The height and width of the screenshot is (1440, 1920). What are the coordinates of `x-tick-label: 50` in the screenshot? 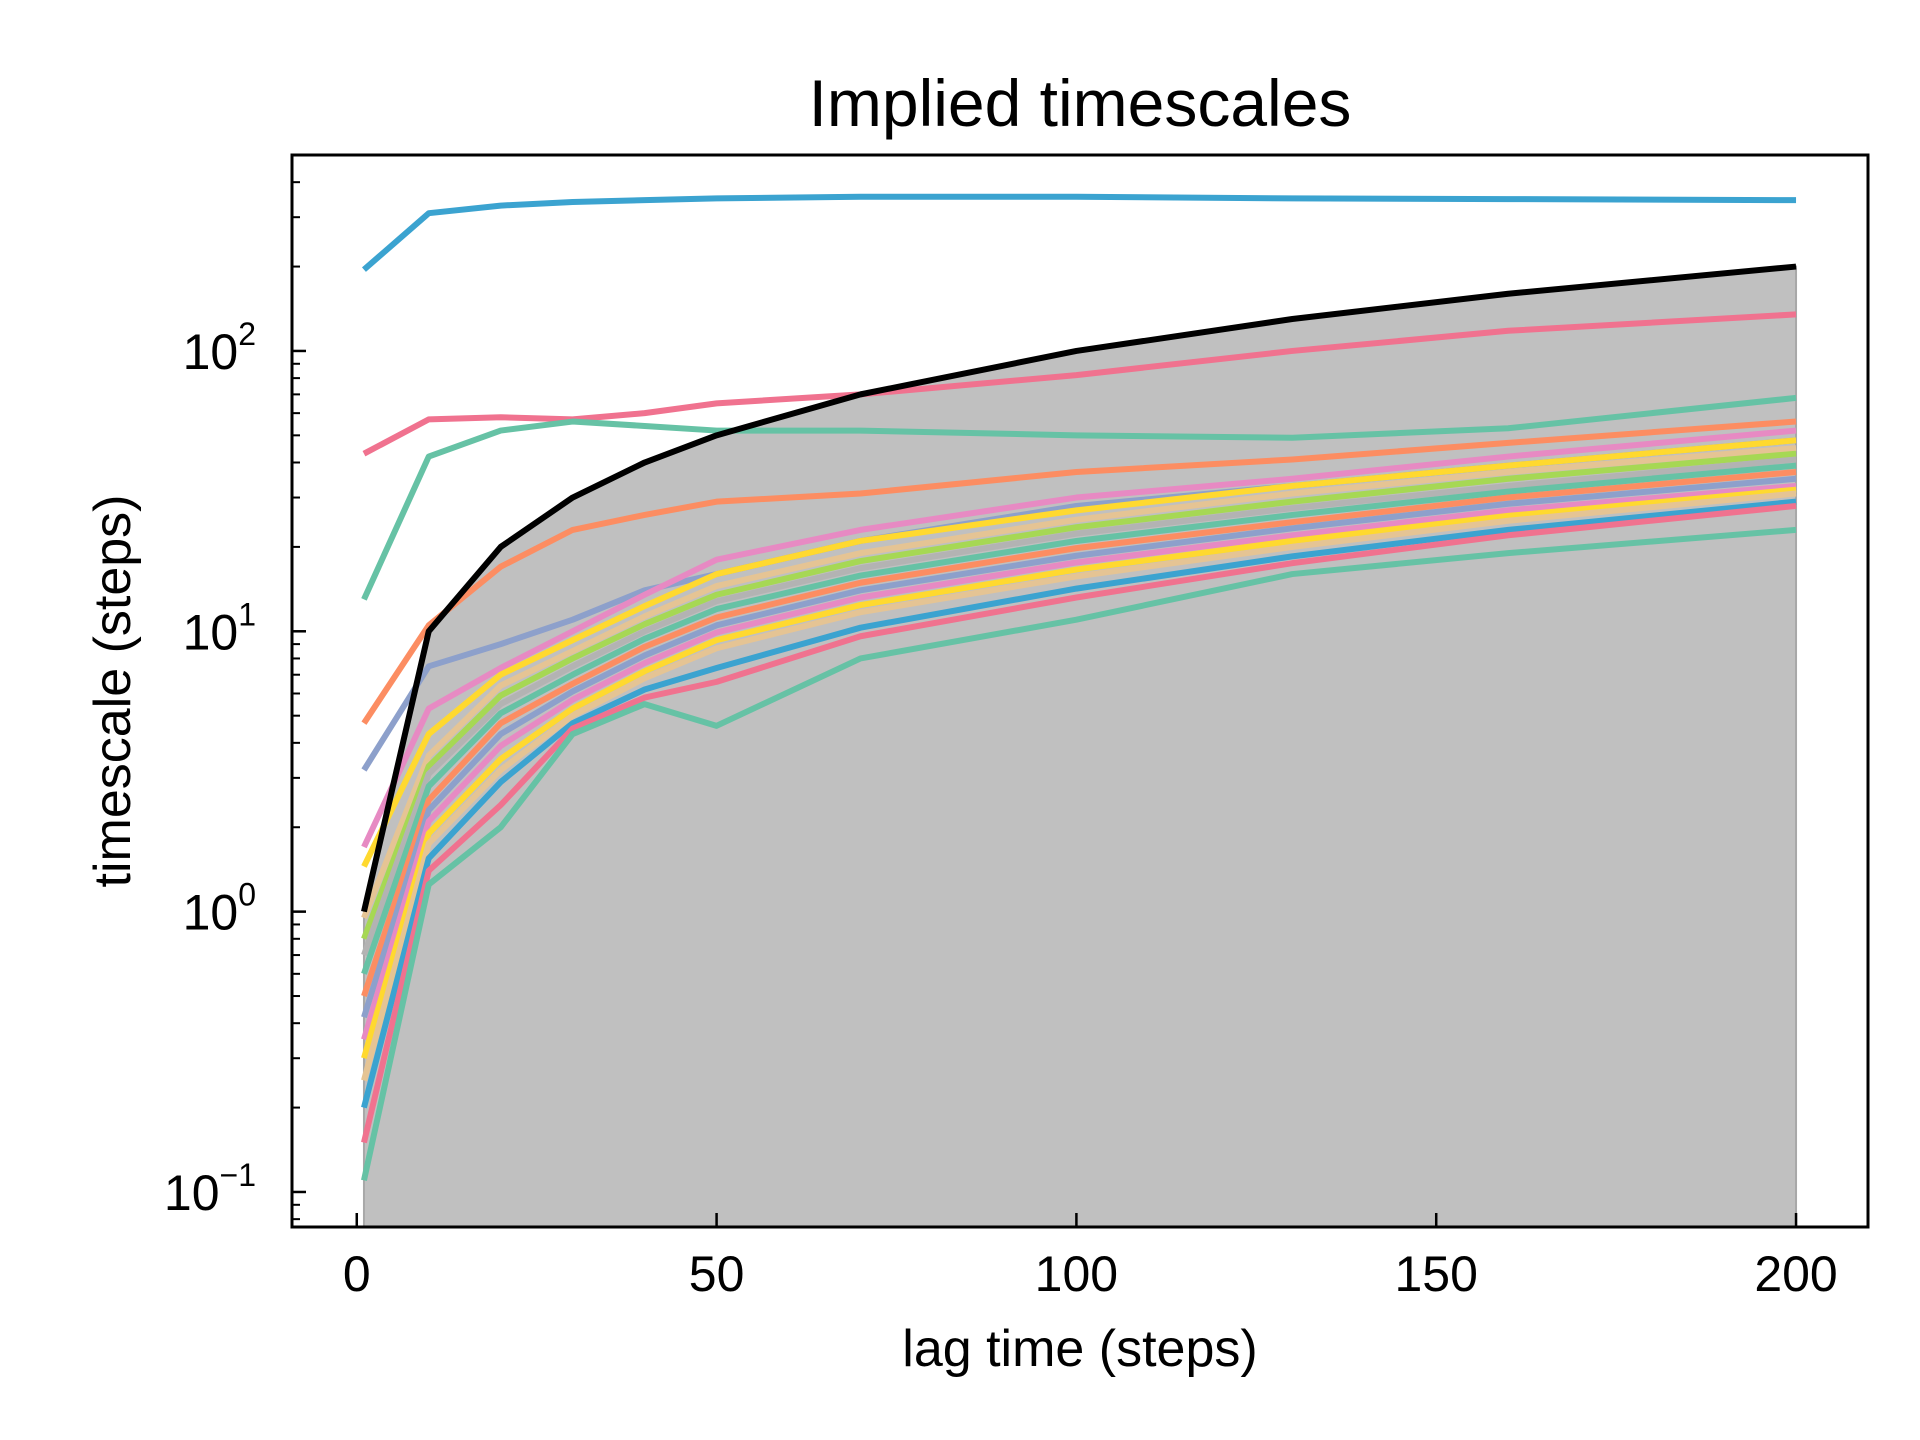 It's located at (717, 1274).